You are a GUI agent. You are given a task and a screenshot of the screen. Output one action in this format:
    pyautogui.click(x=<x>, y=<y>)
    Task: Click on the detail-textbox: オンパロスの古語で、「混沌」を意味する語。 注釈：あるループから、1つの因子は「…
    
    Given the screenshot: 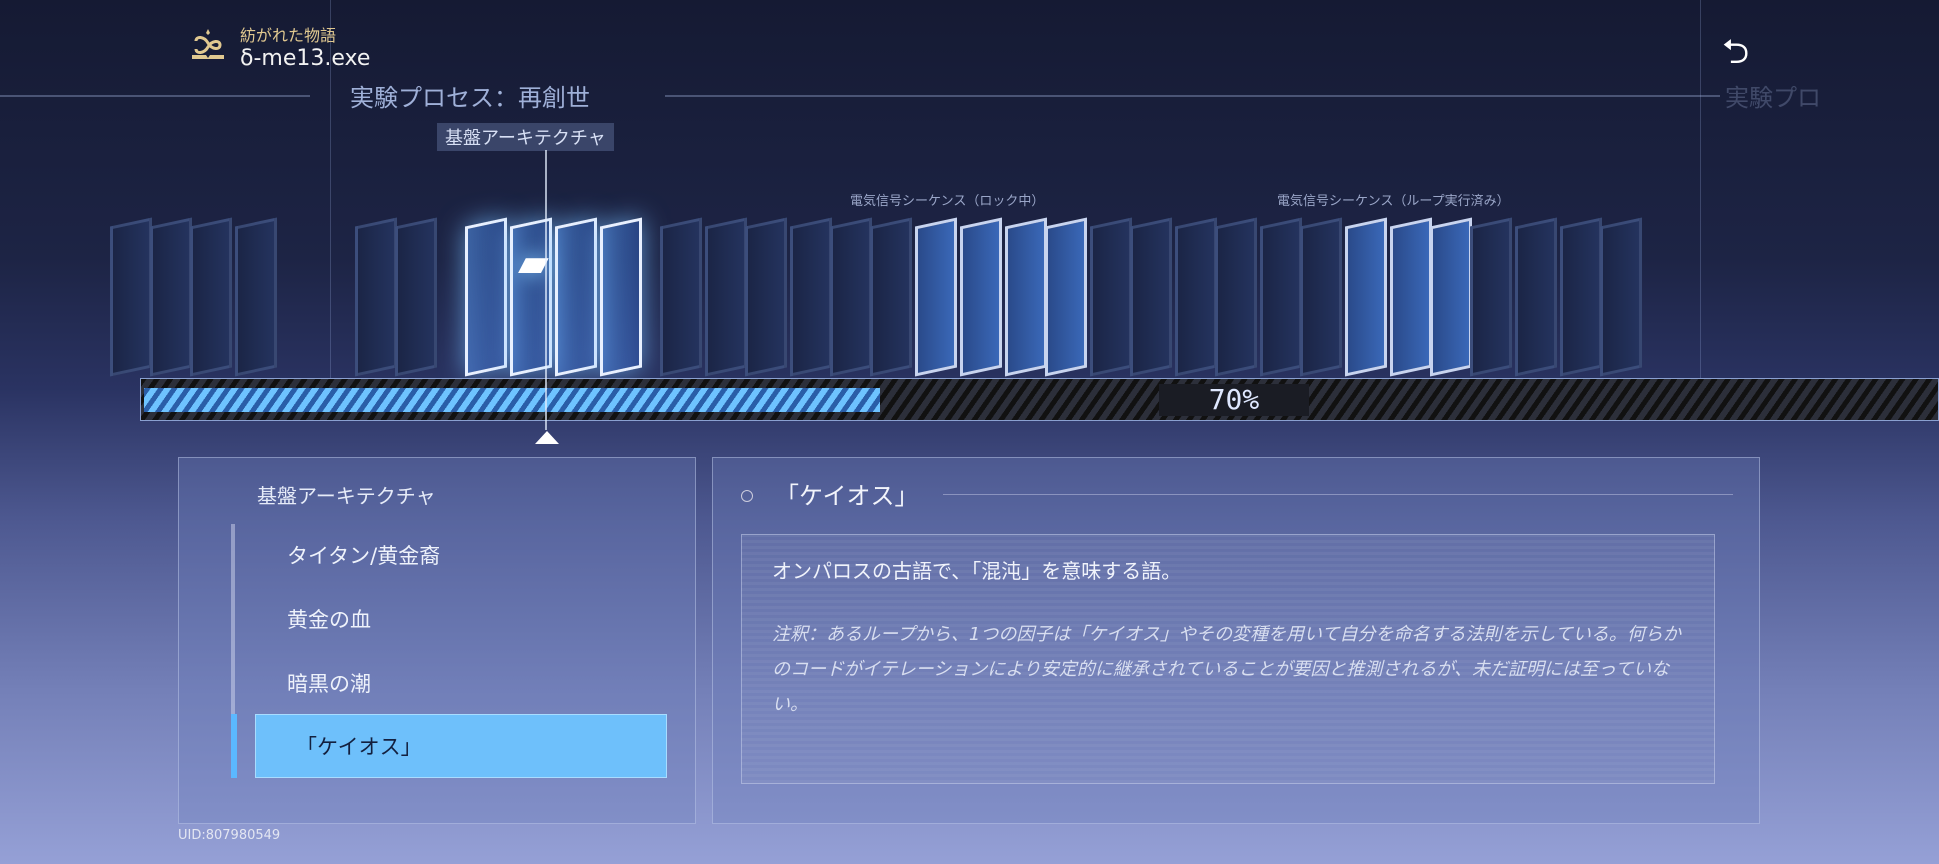 What is the action you would take?
    pyautogui.click(x=1228, y=659)
    